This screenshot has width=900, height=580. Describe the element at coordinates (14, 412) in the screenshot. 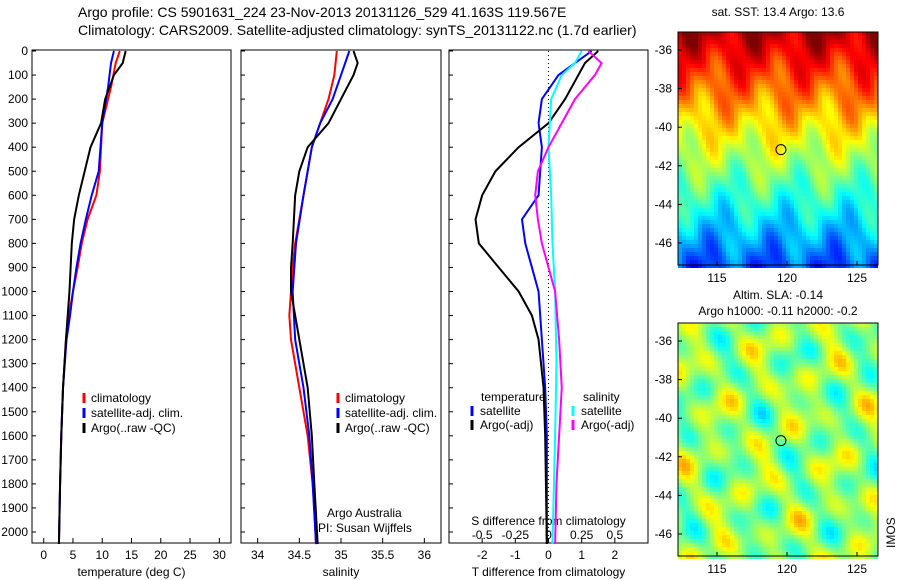

I see `y-tick-label: 1500` at that location.